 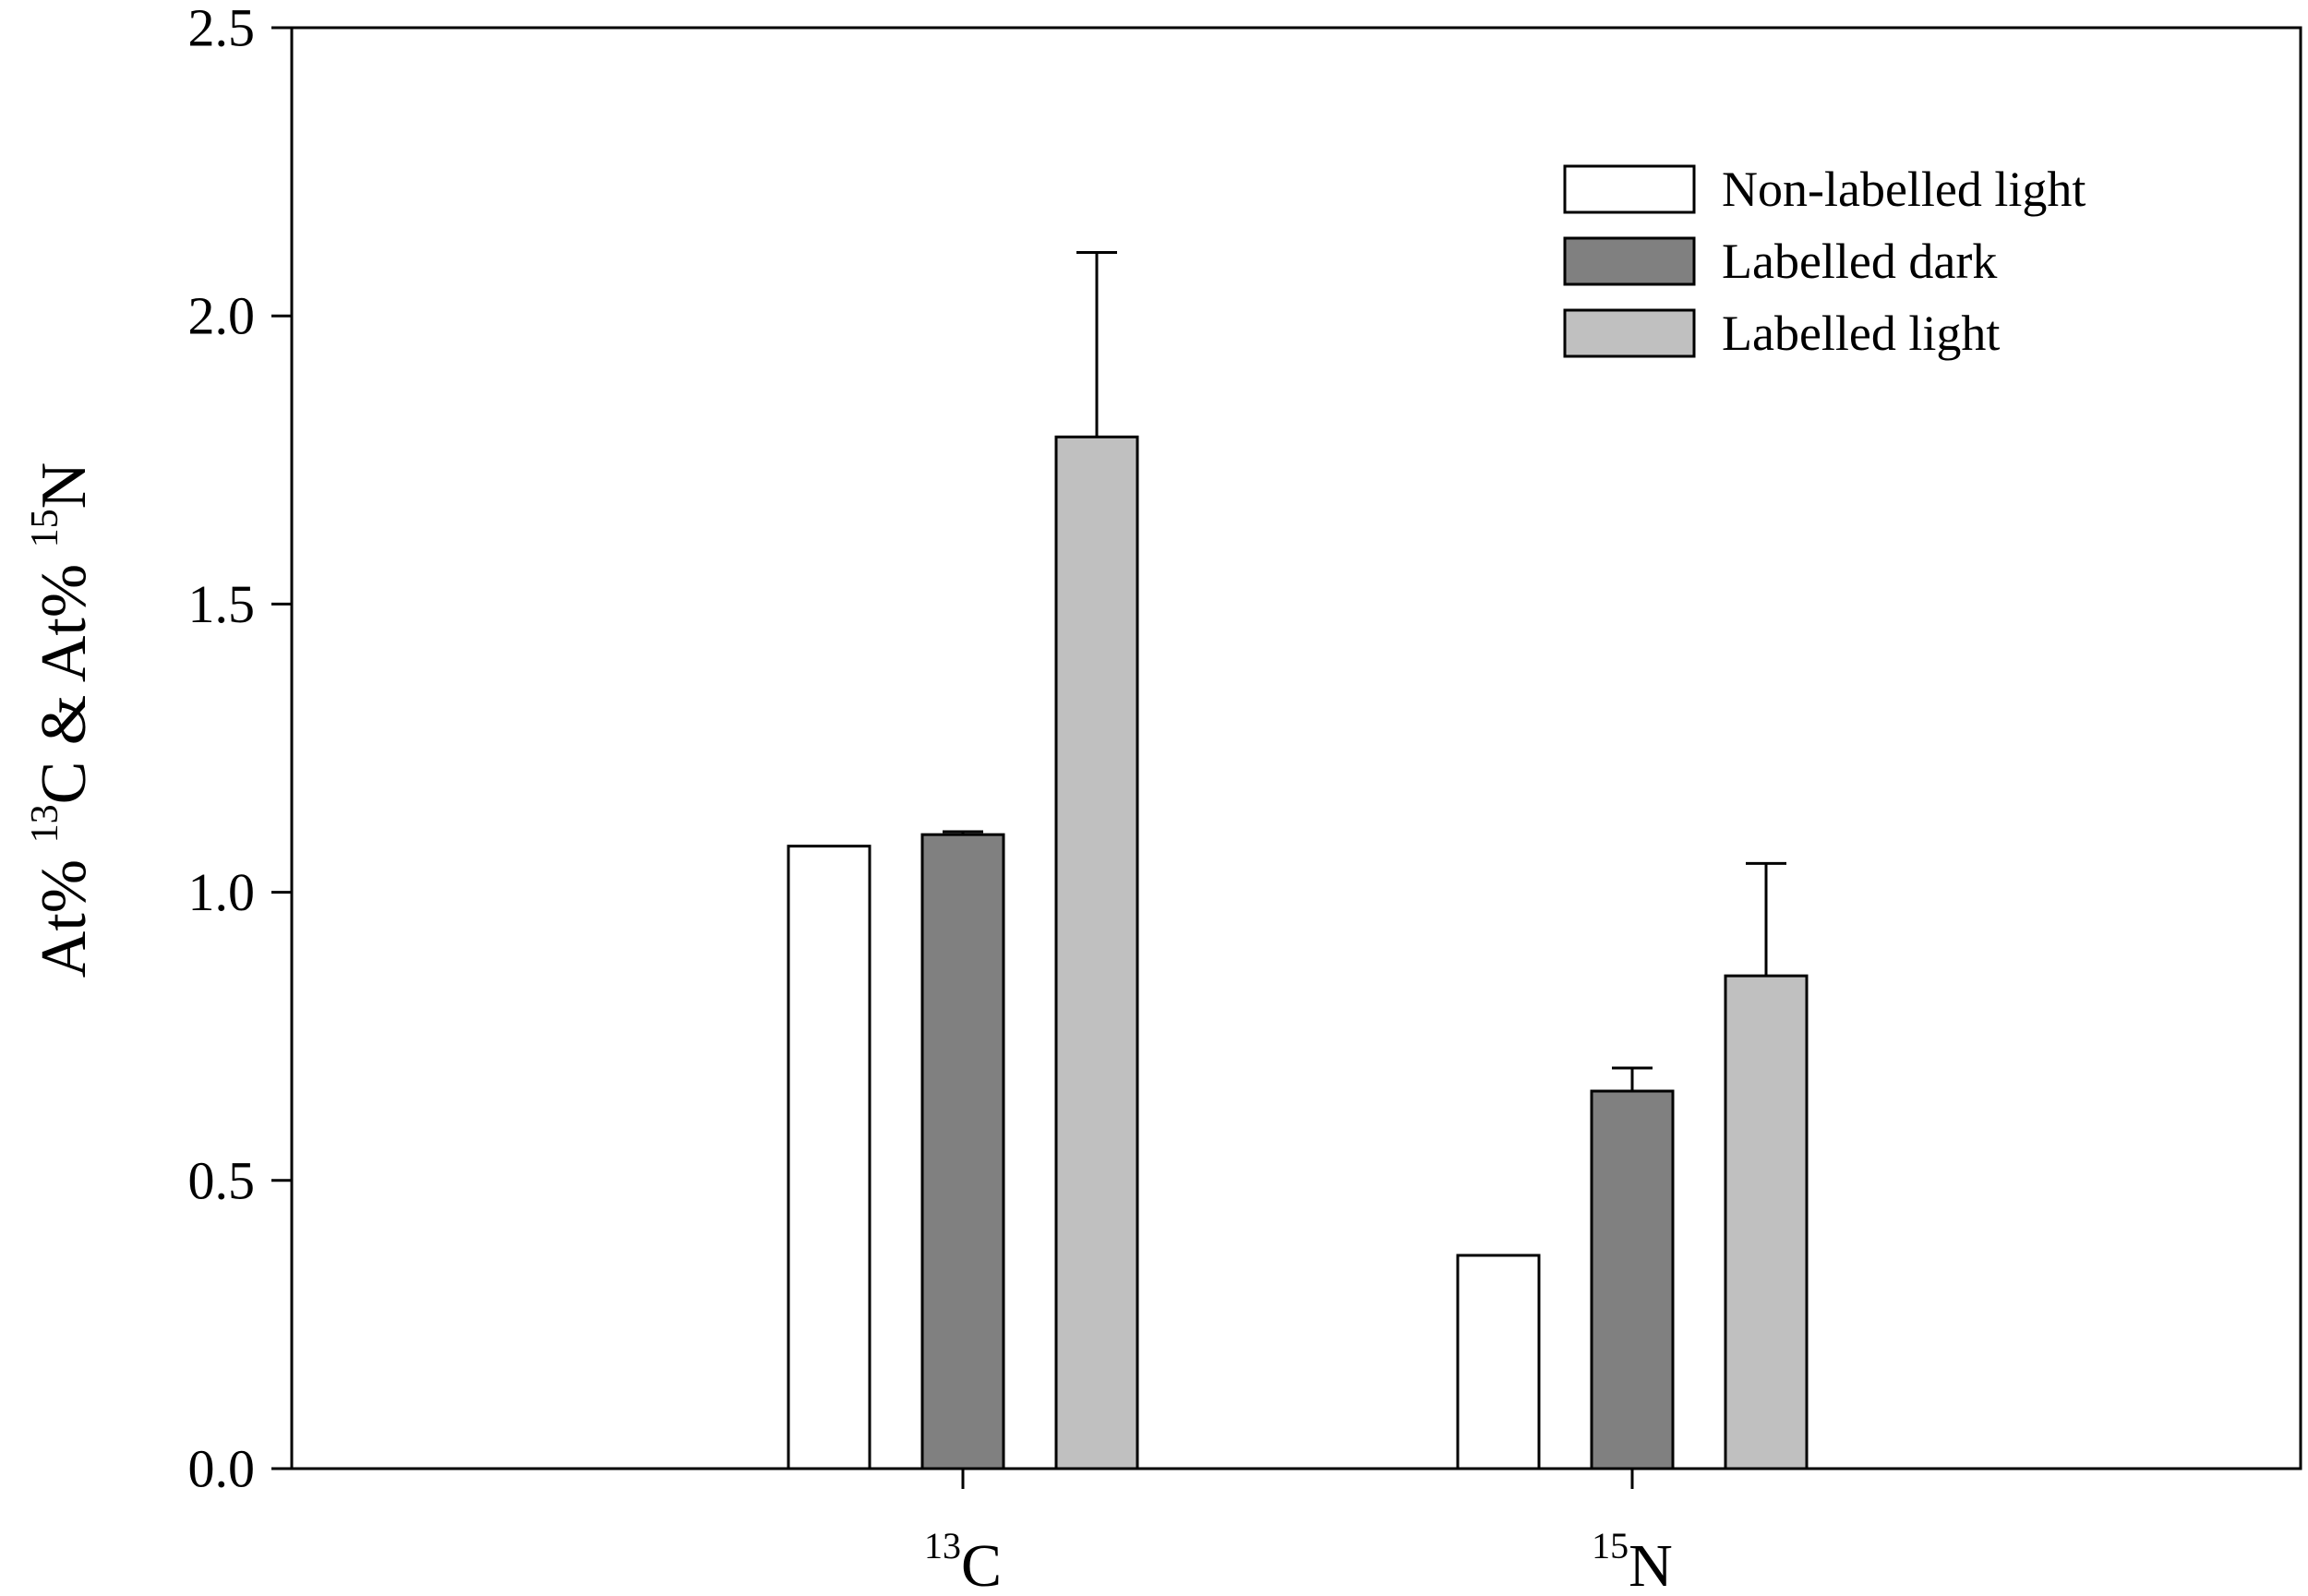 What do you see at coordinates (1861, 333) in the screenshot?
I see `legend-label: Labelled light` at bounding box center [1861, 333].